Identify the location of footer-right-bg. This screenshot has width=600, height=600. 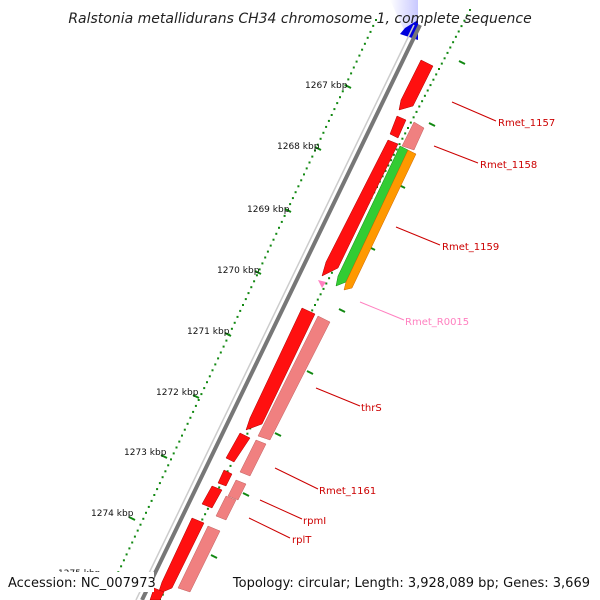
(427, 582).